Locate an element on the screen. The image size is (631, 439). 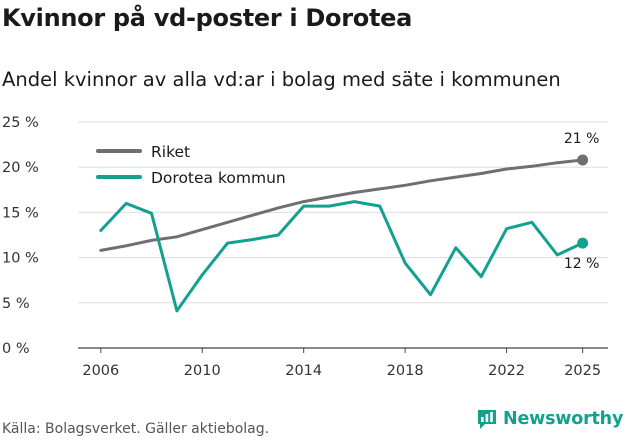
end-value-label: 21 % is located at coordinates (582, 139).